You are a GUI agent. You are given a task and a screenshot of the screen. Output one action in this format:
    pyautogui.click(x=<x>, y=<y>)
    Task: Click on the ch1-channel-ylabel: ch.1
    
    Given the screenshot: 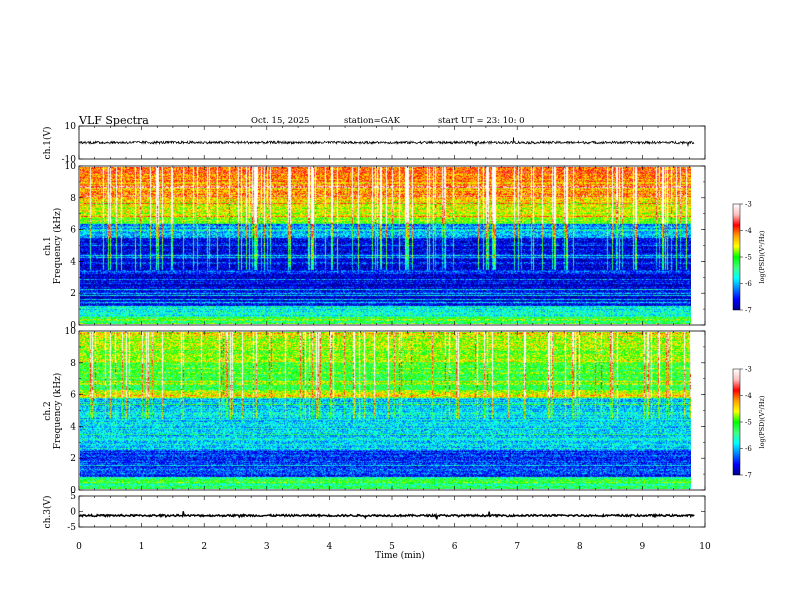 What is the action you would take?
    pyautogui.click(x=48, y=245)
    